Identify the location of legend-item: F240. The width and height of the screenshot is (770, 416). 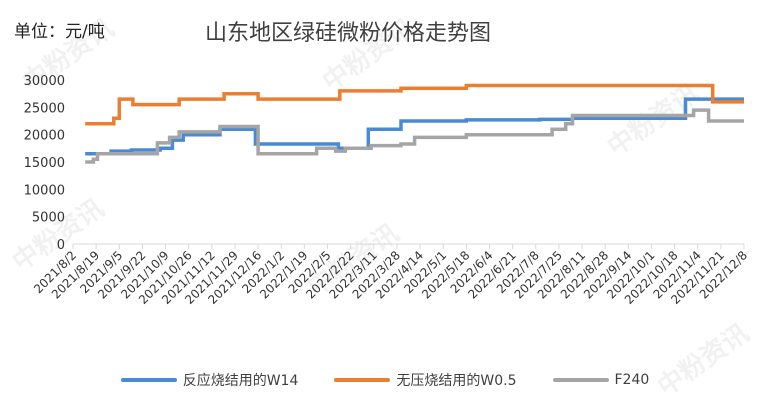
(601, 380).